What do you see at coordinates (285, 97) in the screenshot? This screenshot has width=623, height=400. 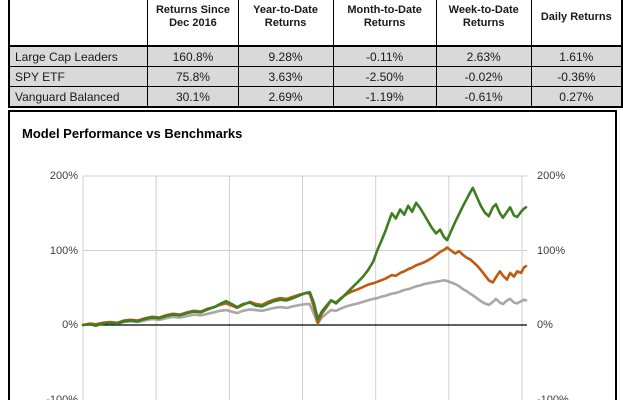 I see `return-value-cell: 2.69%` at bounding box center [285, 97].